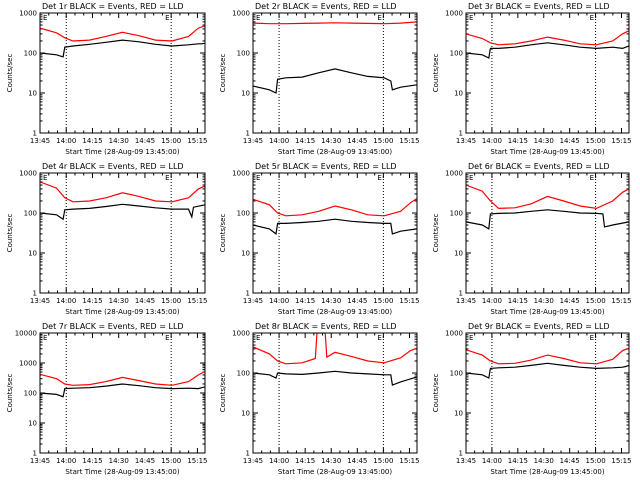 The image size is (640, 480). Describe the element at coordinates (26, 334) in the screenshot. I see `y-tick-label: 10000` at that location.